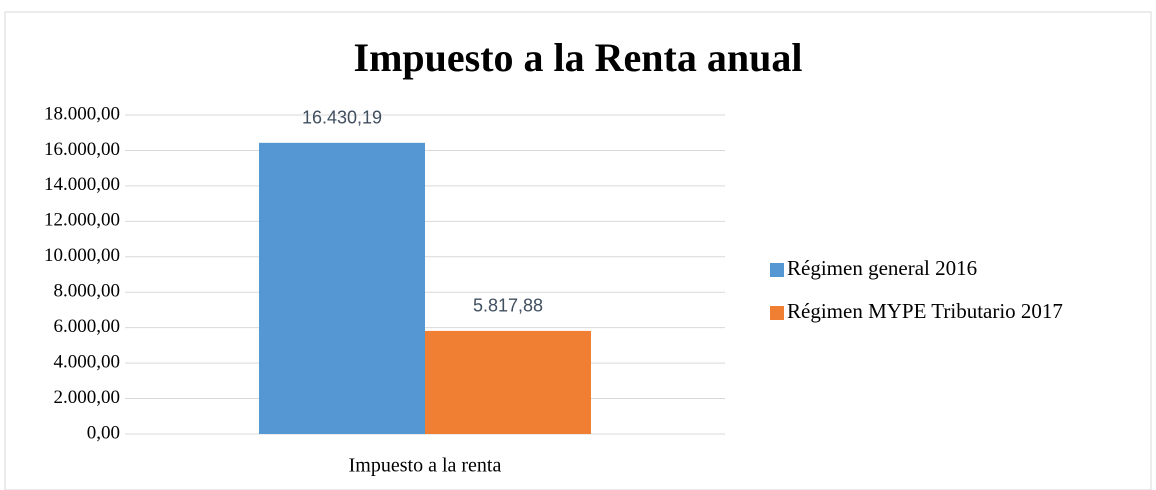 This screenshot has height=490, width=1156. Describe the element at coordinates (82, 113) in the screenshot. I see `y-tick-label: 18.000,00` at that location.